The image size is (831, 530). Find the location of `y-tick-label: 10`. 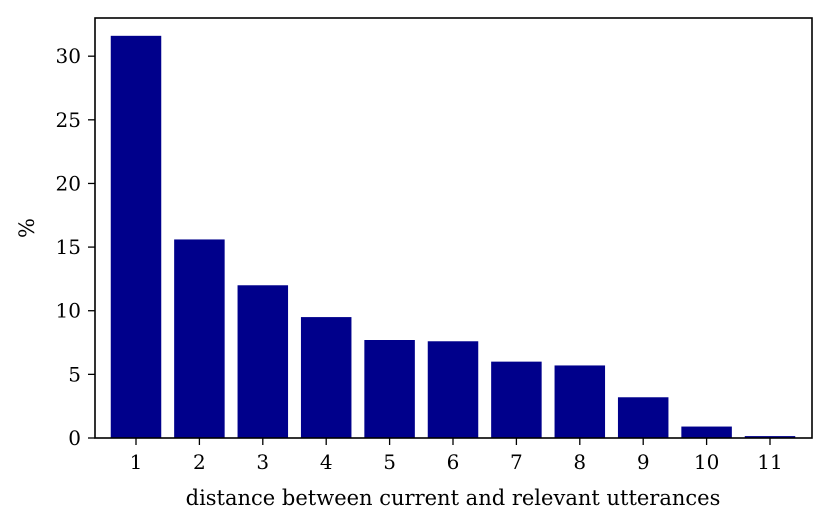

y-tick-label: 10 is located at coordinates (68, 311).